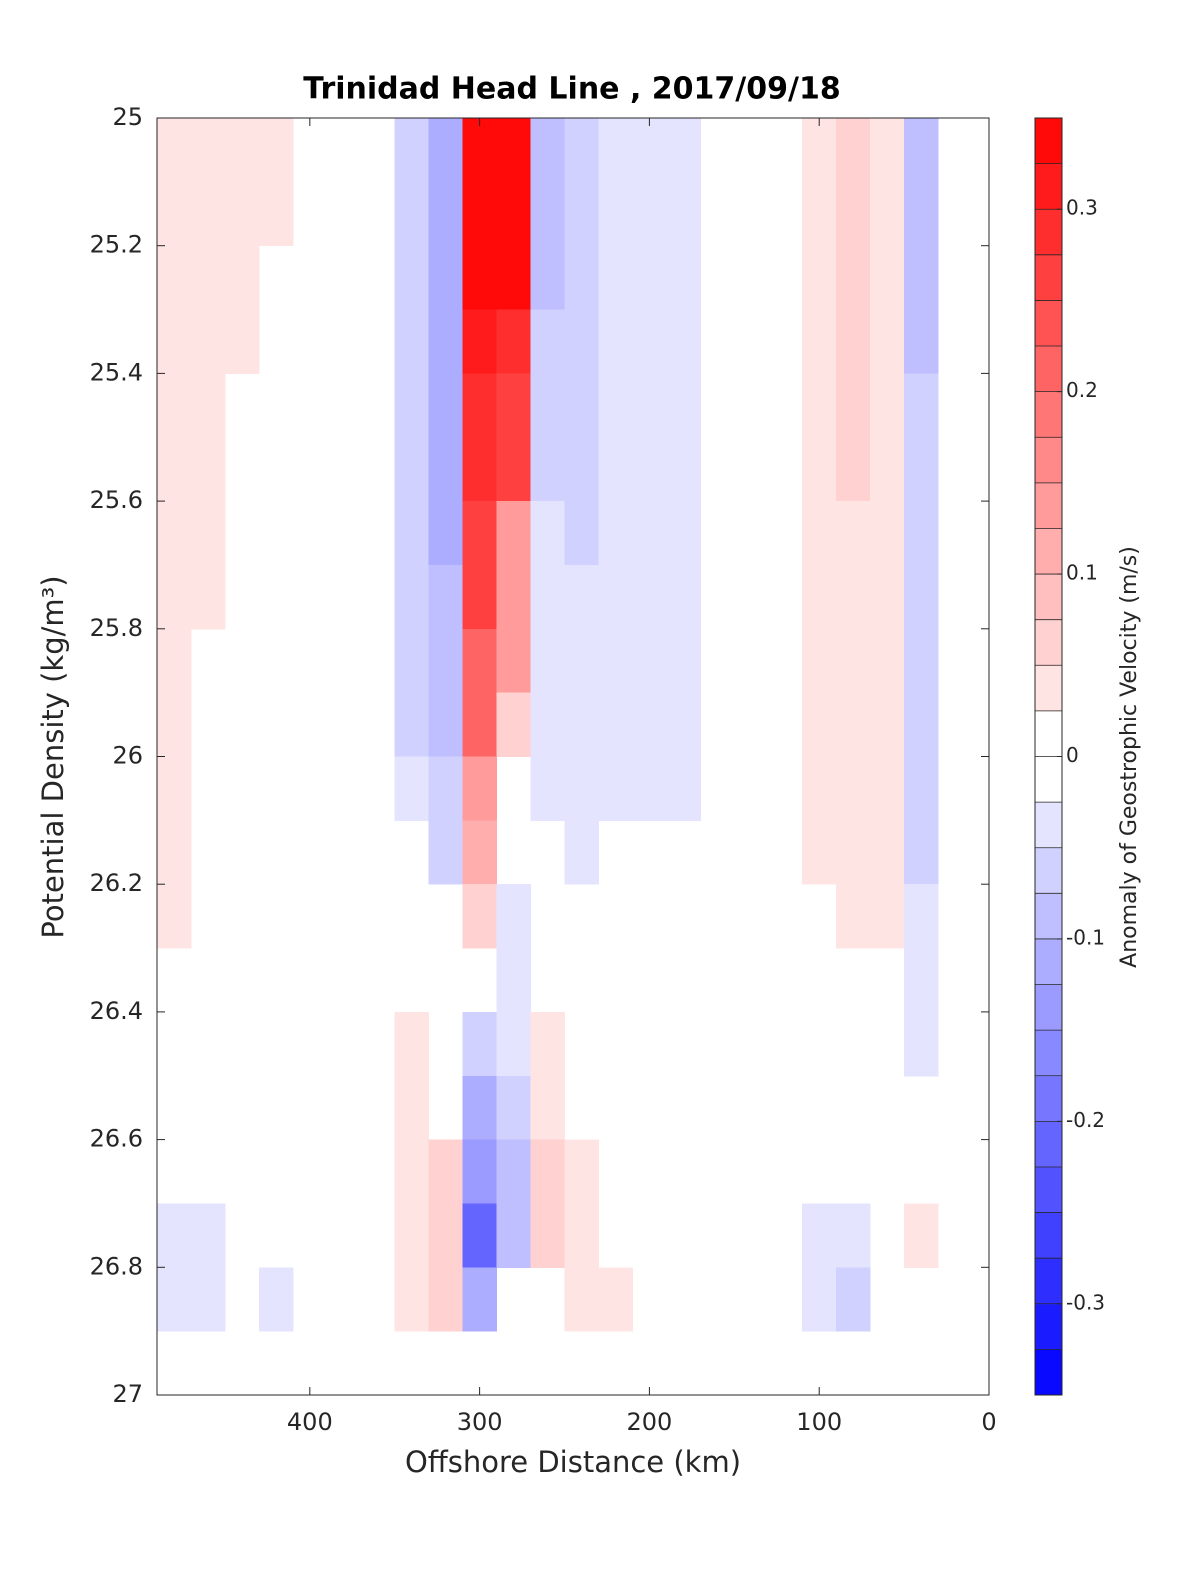 The width and height of the screenshot is (1200, 1575). I want to click on y-tick-label: 26.6, so click(116, 1139).